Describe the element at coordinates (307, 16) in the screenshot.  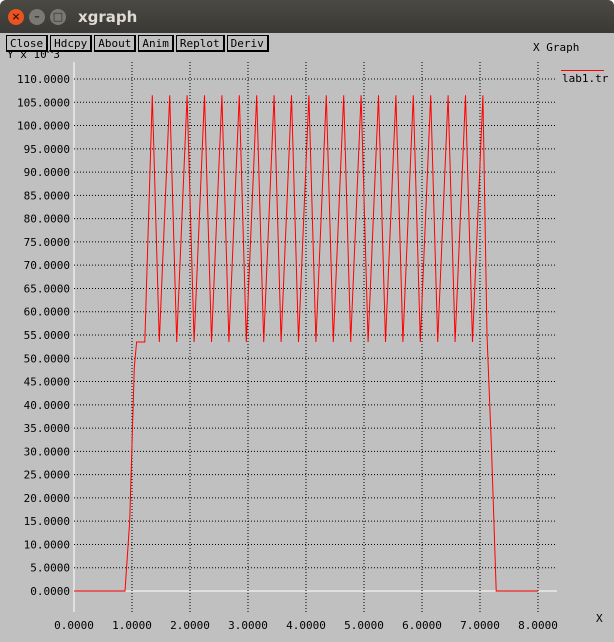
I see `title-bar: × – □ xgraph` at that location.